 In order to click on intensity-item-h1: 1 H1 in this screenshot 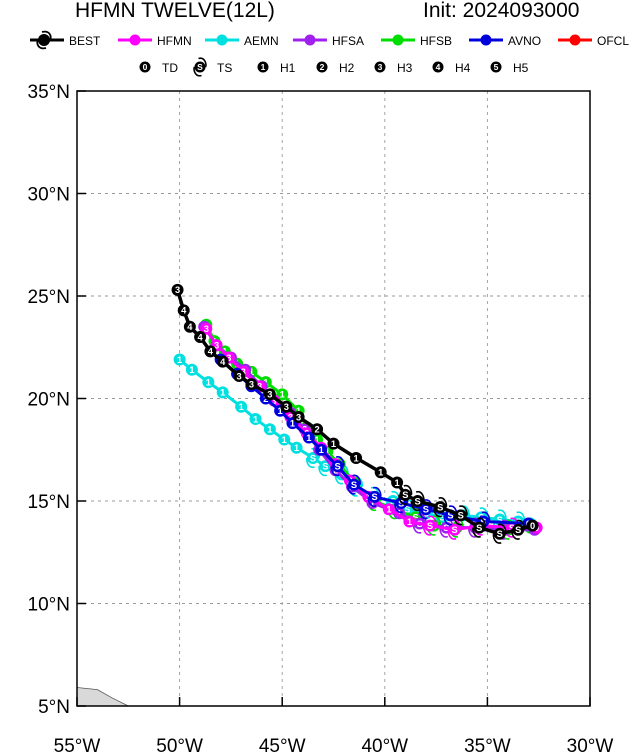, I will do `click(276, 68)`.